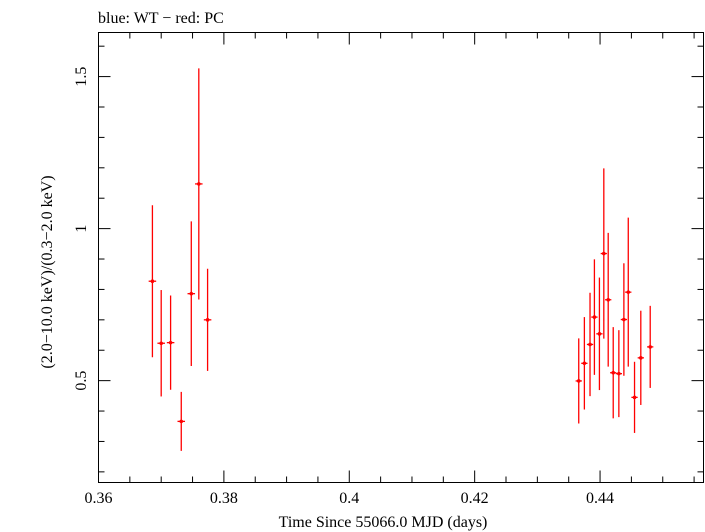  I want to click on x-tick-label: 0.36, so click(99, 498).